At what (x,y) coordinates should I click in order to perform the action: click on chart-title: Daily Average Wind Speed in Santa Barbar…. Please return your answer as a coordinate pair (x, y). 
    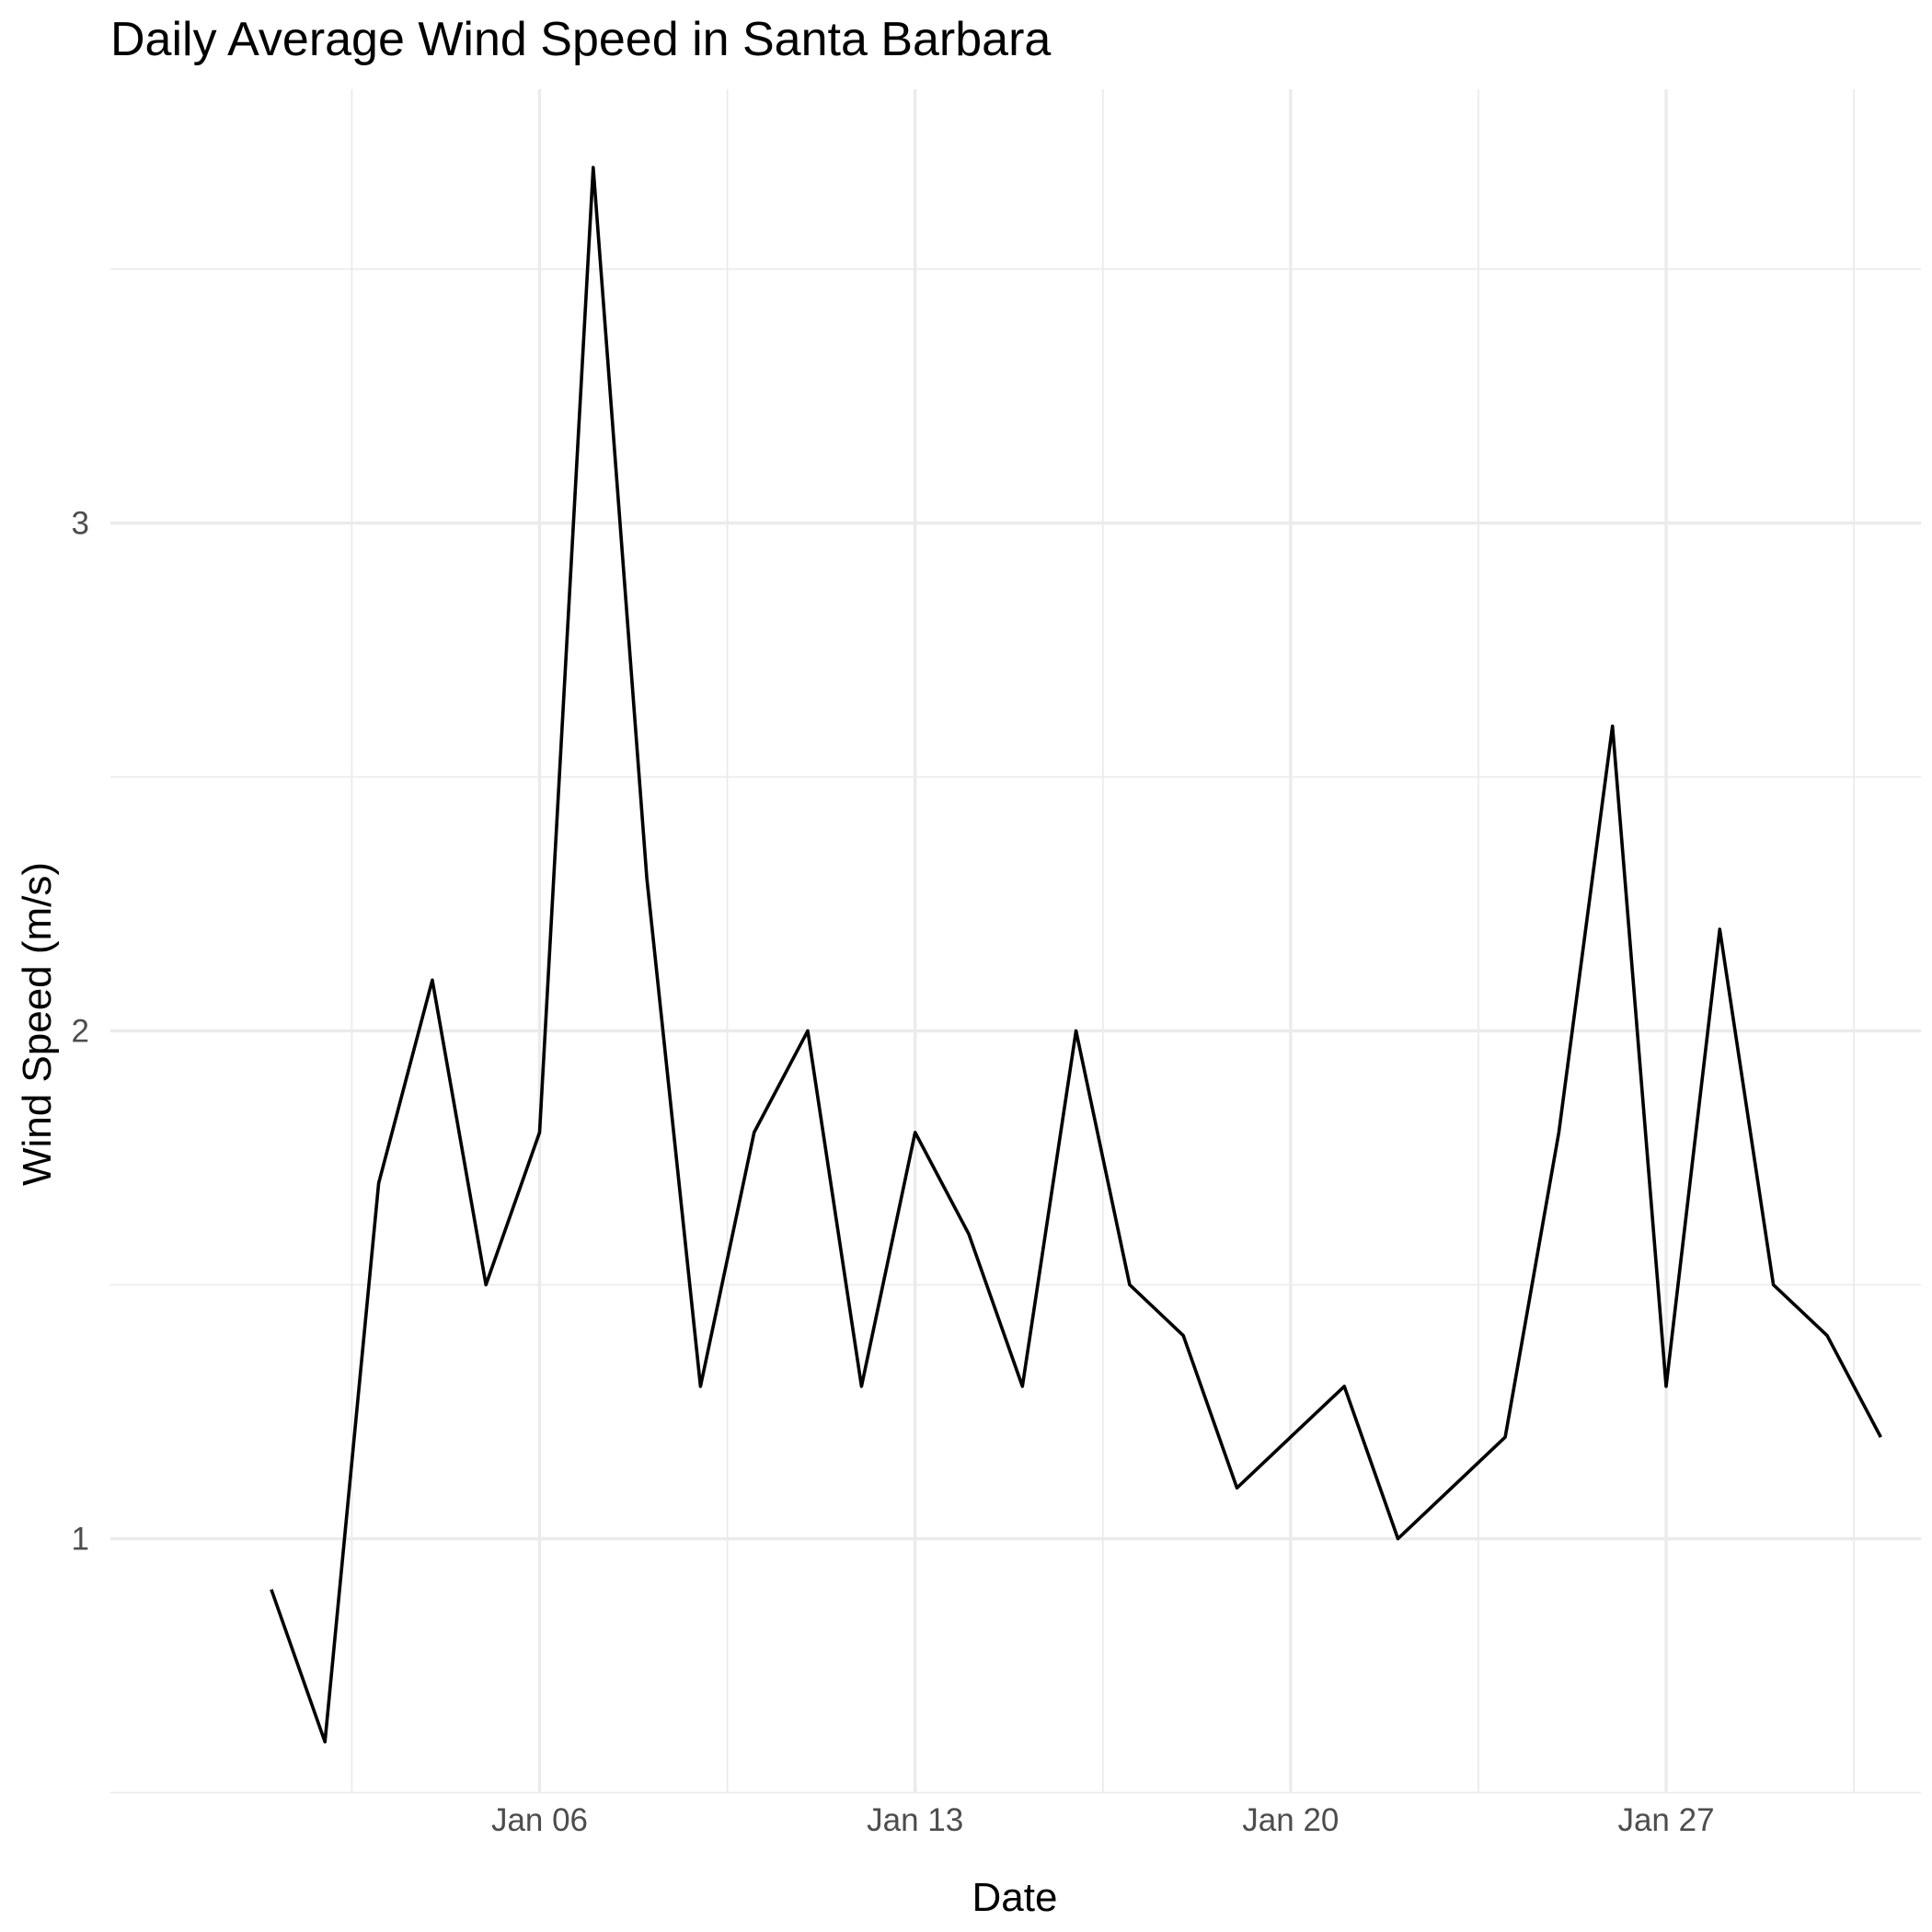
    Looking at the image, I should click on (580, 39).